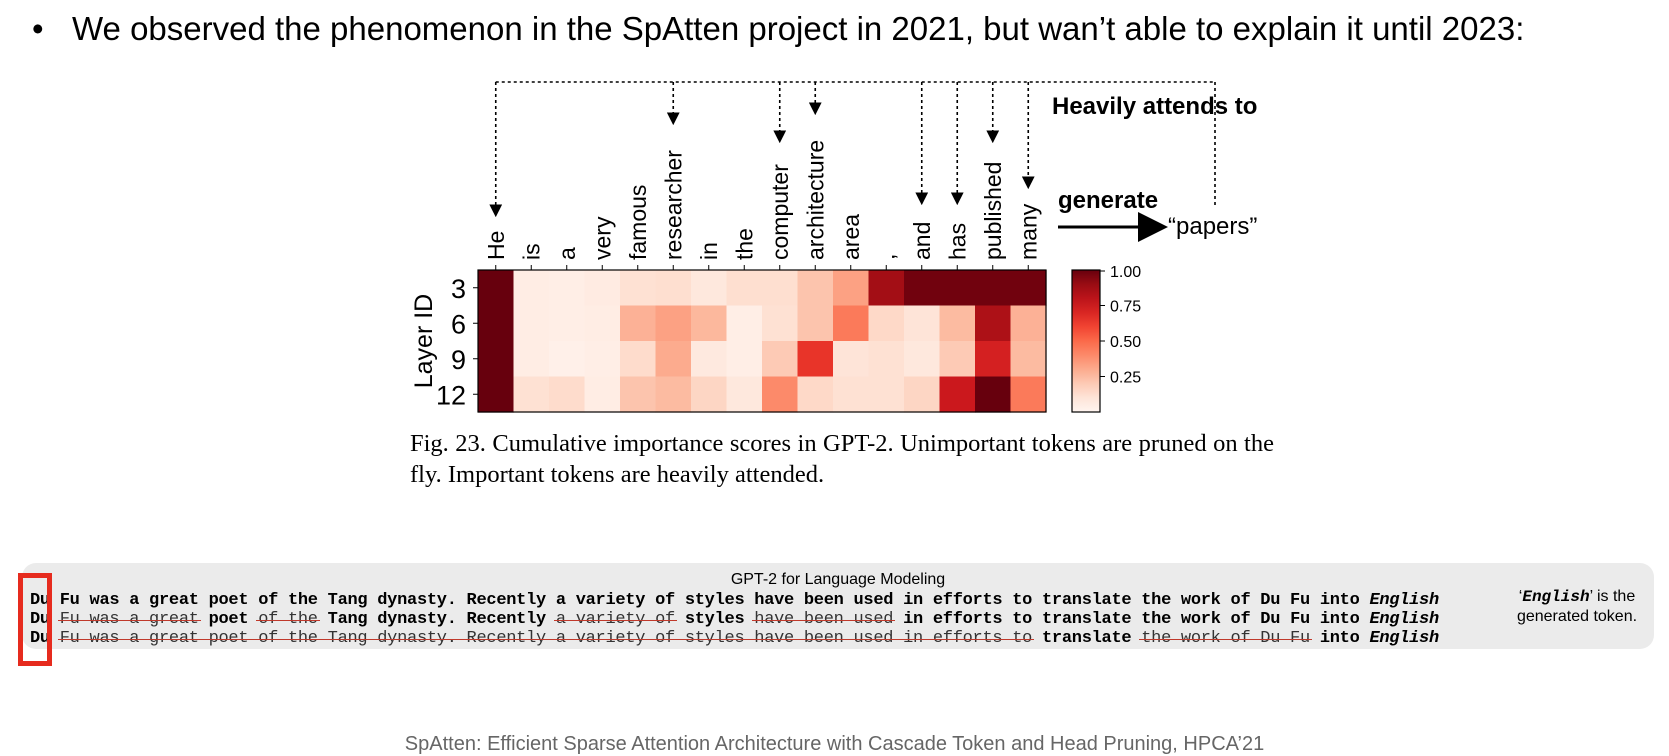 The height and width of the screenshot is (756, 1669). Describe the element at coordinates (602, 238) in the screenshot. I see `token-label: very` at that location.